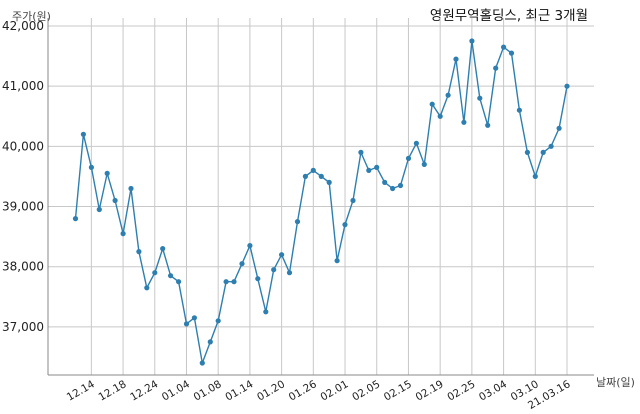  I want to click on x-tick-label: 12.24, so click(144, 391).